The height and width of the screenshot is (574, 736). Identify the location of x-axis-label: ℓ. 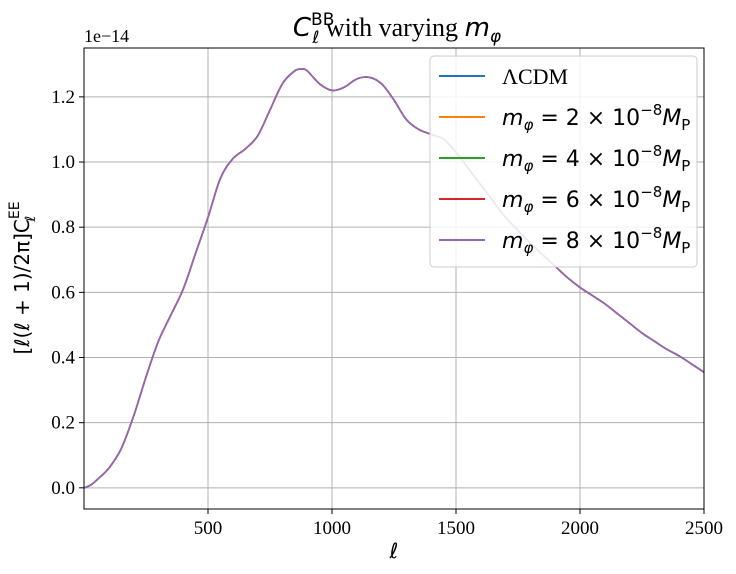
(394, 551).